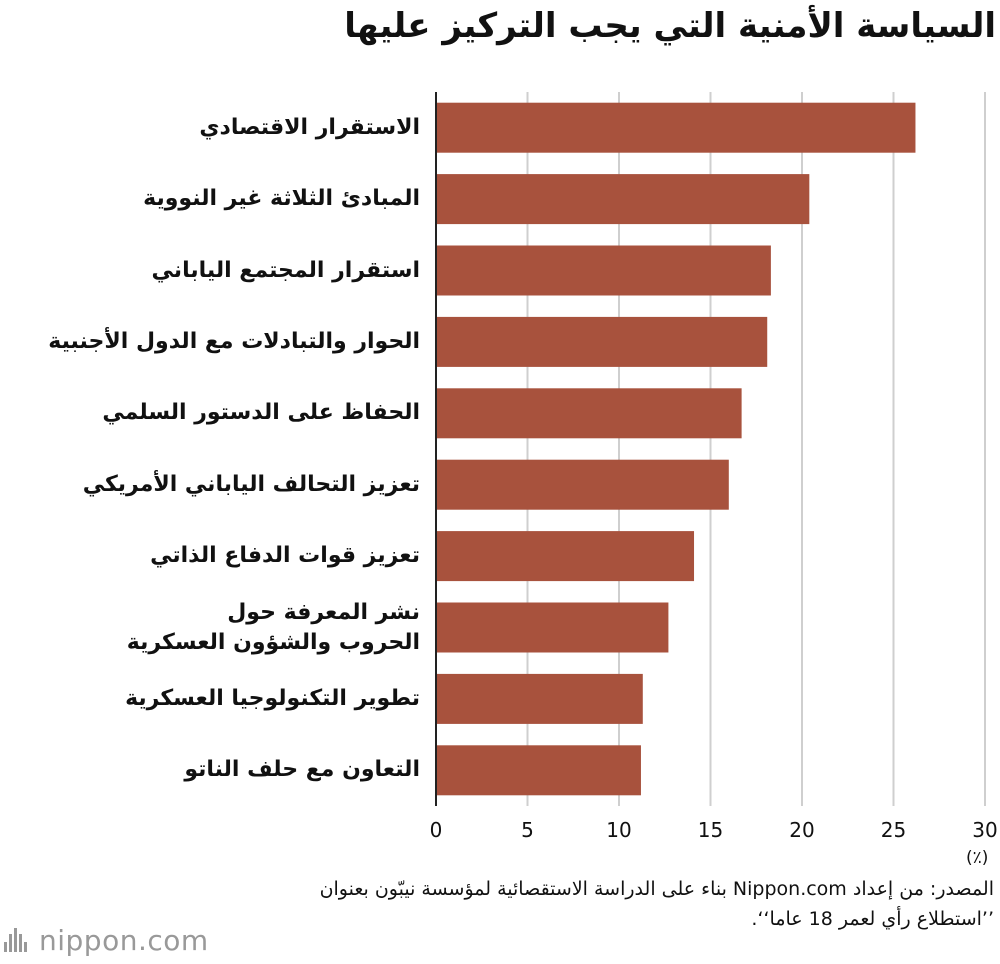  Describe the element at coordinates (985, 830) in the screenshot. I see `tick-label-30: 30` at that location.